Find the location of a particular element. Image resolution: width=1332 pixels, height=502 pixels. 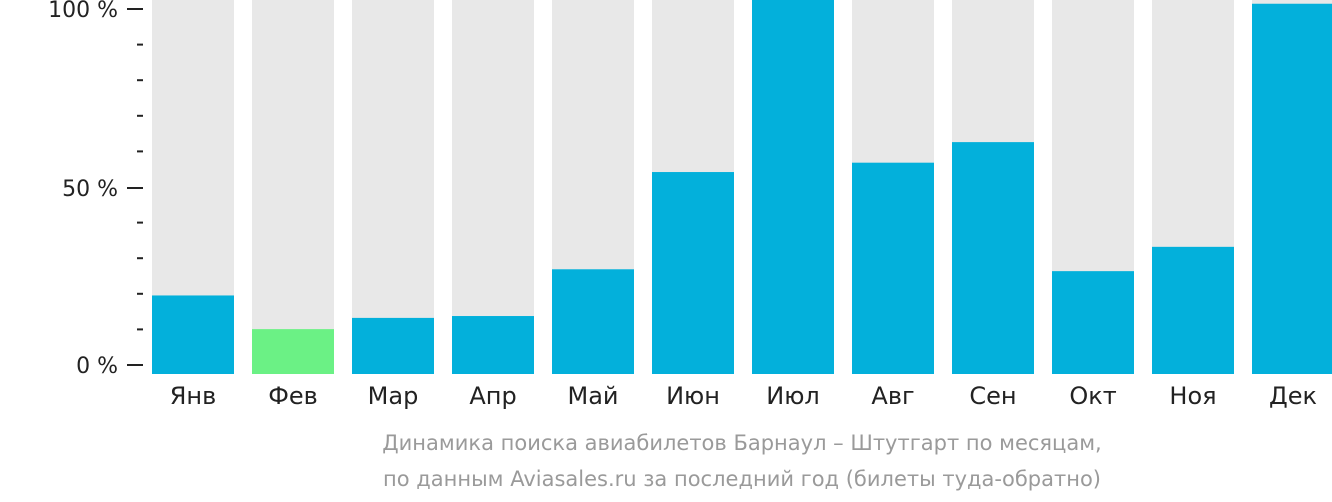

category-label: Июн is located at coordinates (693, 396).